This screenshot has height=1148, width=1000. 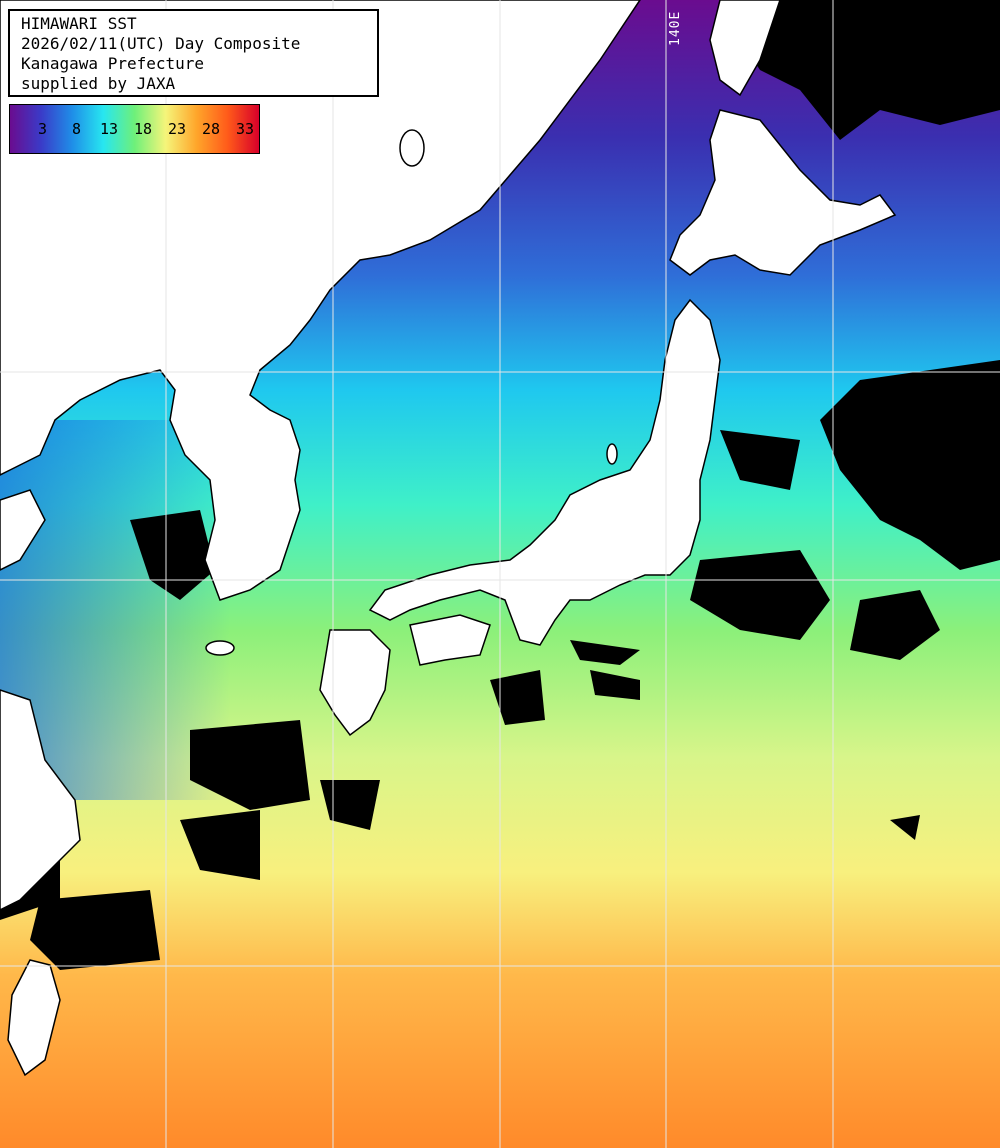 I want to click on latitude-label: 40N, so click(x=15, y=359).